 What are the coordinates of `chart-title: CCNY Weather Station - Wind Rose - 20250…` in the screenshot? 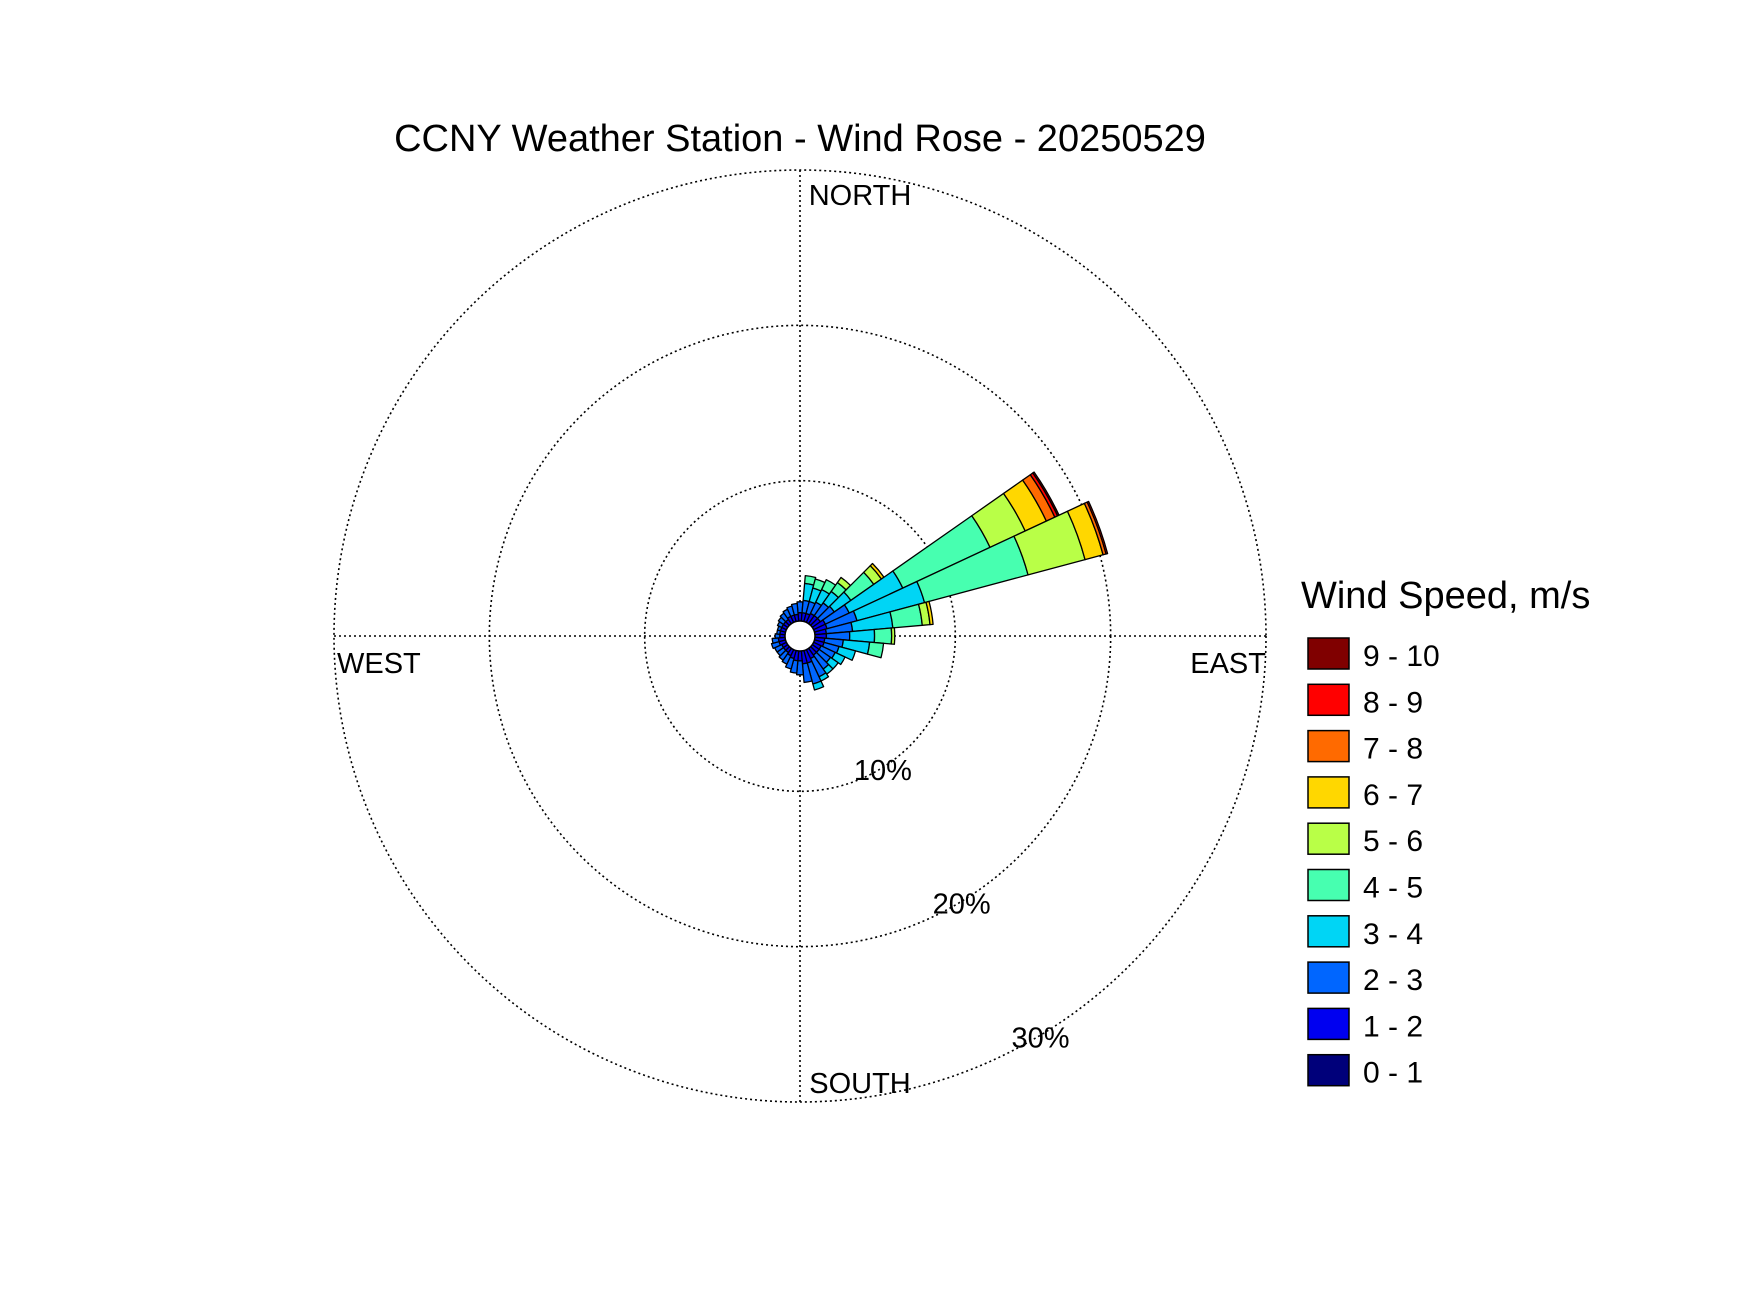 It's located at (800, 139).